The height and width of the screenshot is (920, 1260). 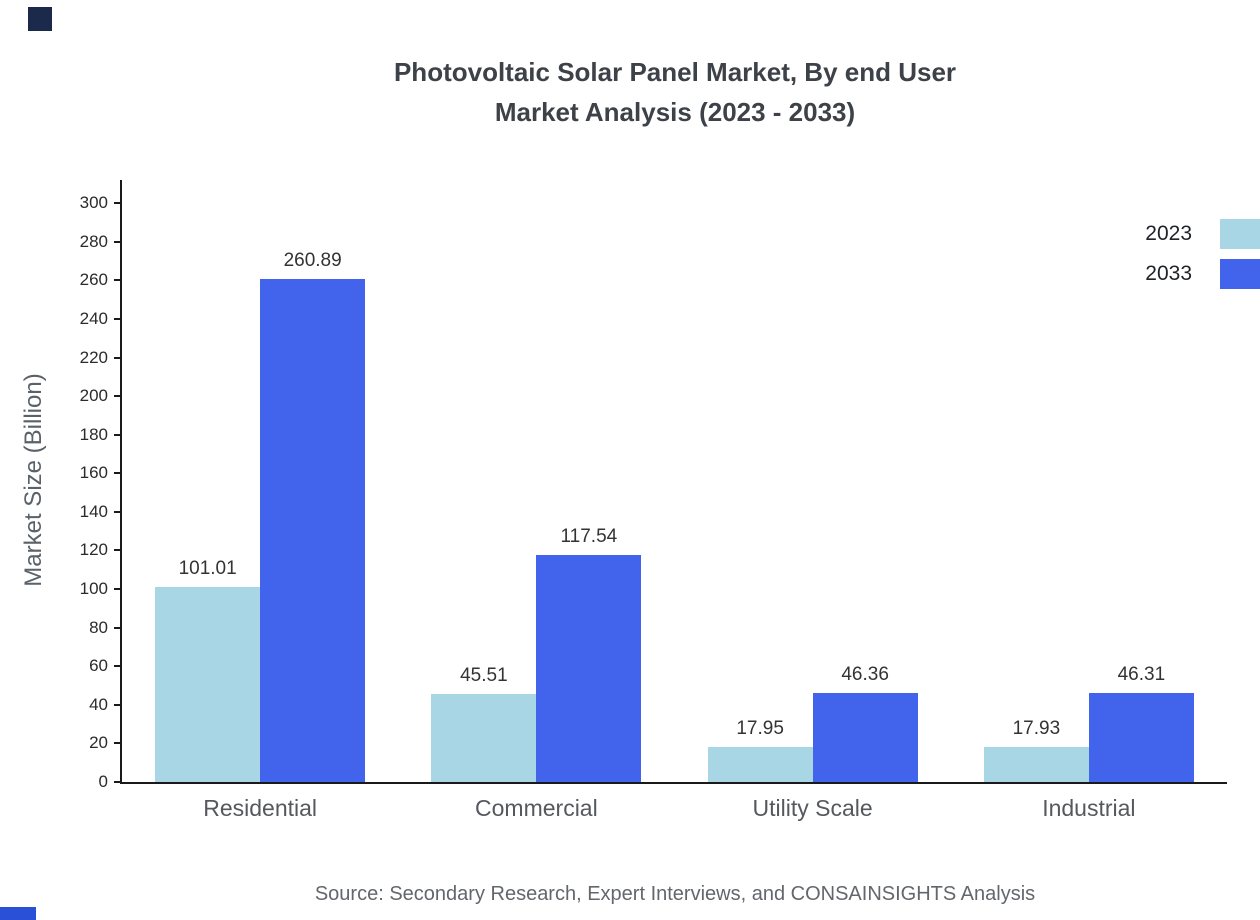 What do you see at coordinates (33, 480) in the screenshot?
I see `y-axis-label: Market Size (Billion)` at bounding box center [33, 480].